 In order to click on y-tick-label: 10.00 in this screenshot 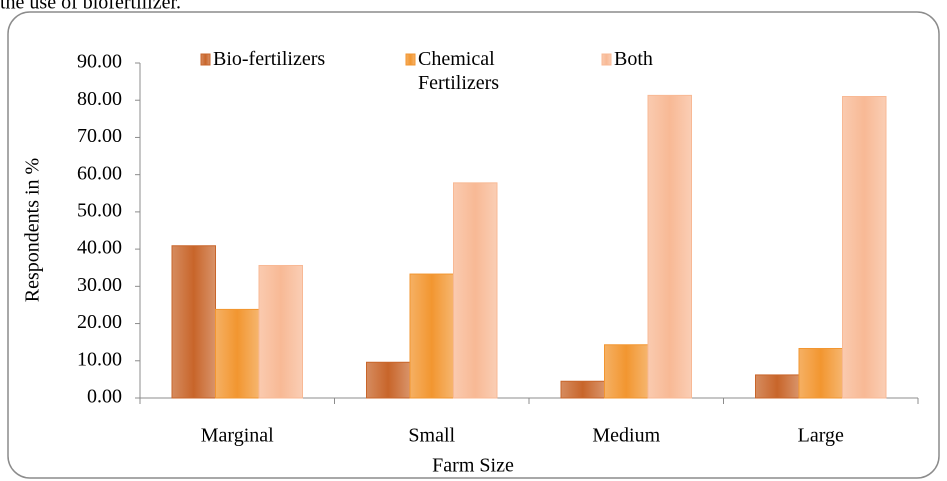, I will do `click(99, 359)`.